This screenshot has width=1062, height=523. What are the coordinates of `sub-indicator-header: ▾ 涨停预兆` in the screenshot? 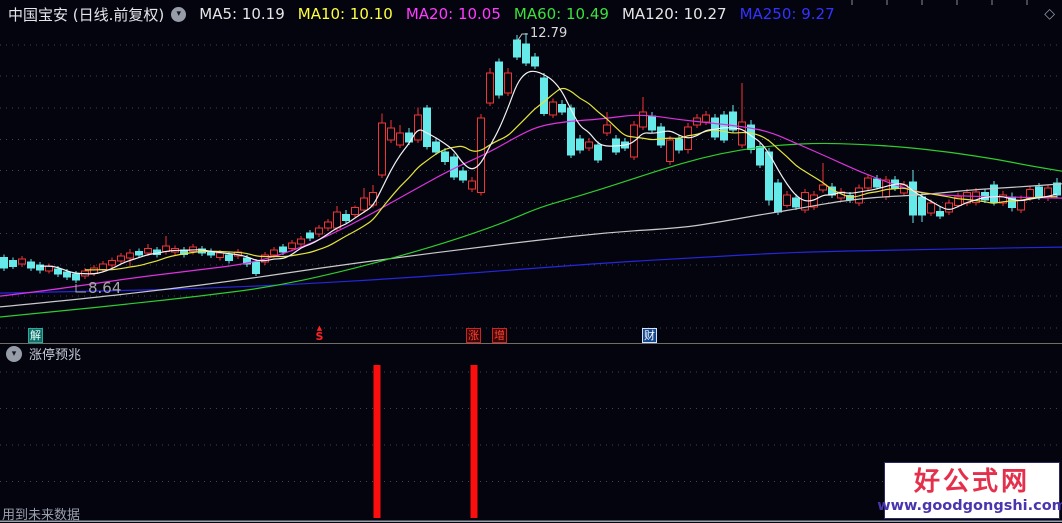 It's located at (43, 353).